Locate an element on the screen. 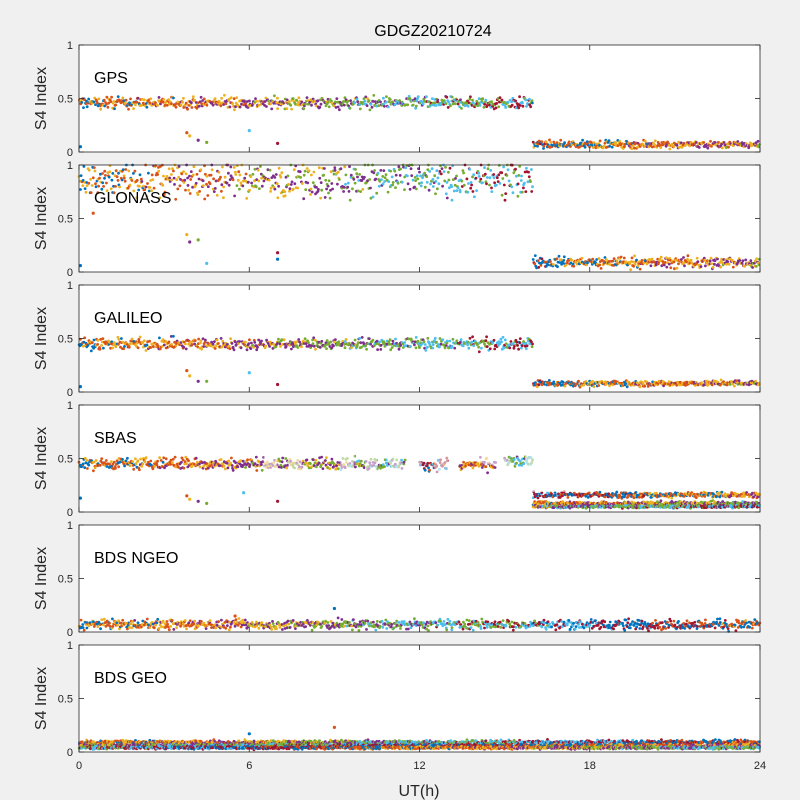  y-tick-label: 0 is located at coordinates (70, 273).